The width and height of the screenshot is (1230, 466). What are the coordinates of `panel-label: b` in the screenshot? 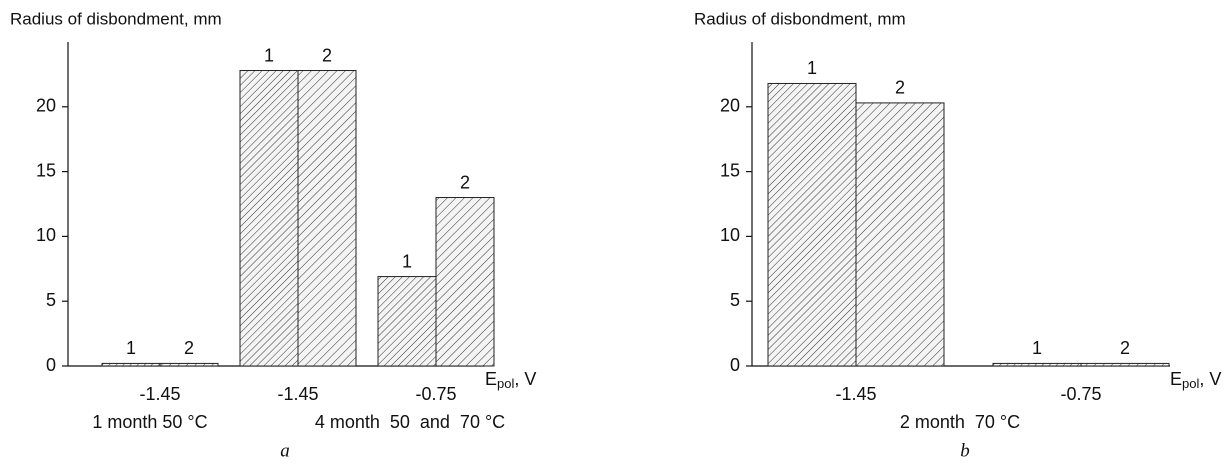 It's located at (965, 450).